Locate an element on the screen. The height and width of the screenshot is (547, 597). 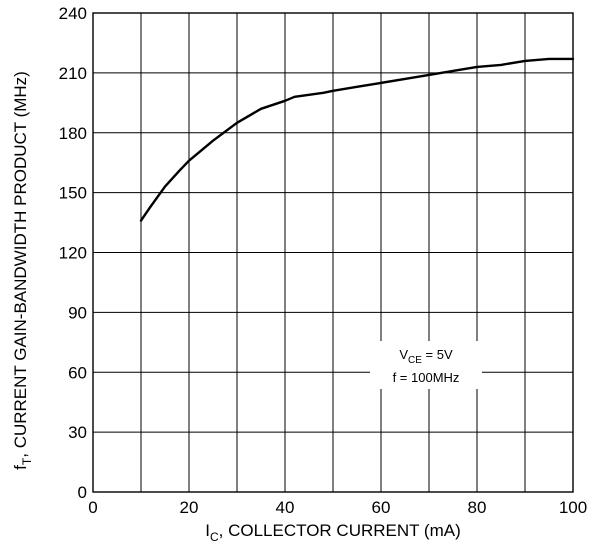
annotation: VCE = 5V f = 100MHz is located at coordinates (426, 365).